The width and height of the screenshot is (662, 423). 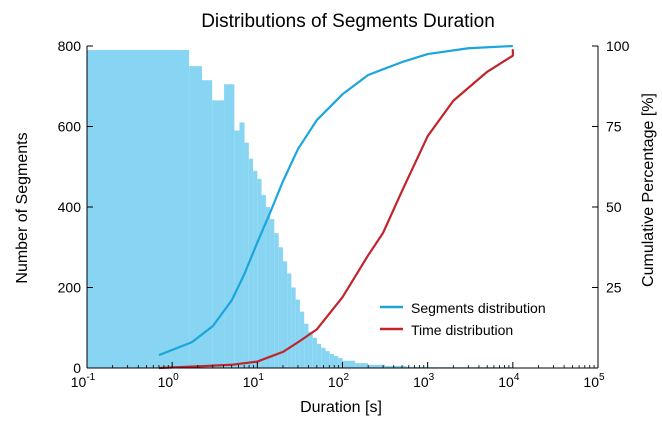 I want to click on x-tick-label-1: 10⁰, so click(x=169, y=381).